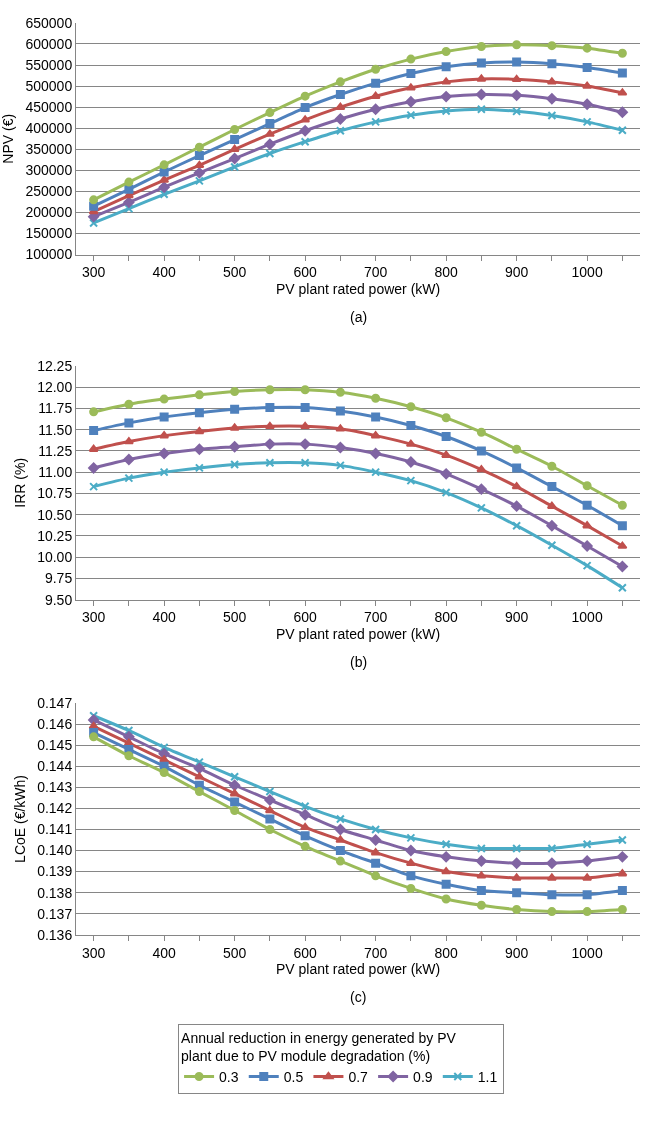  I want to click on legend-label: 0.7, so click(358, 1076).